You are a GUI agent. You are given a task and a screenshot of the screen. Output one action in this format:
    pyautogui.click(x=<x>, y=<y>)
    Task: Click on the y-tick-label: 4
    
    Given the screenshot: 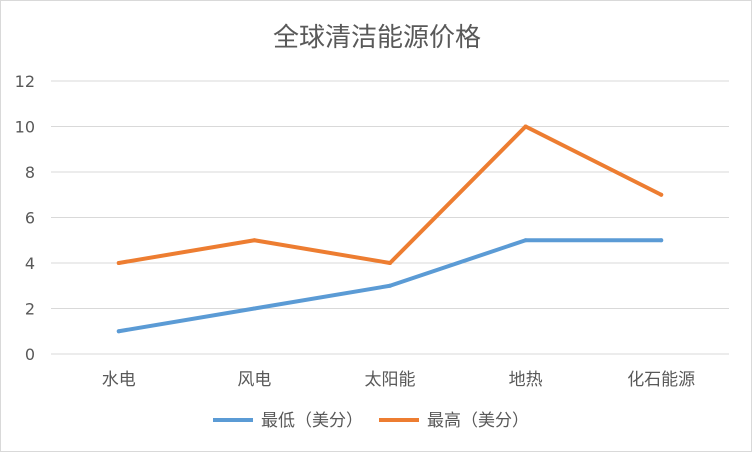 What is the action you would take?
    pyautogui.click(x=30, y=263)
    